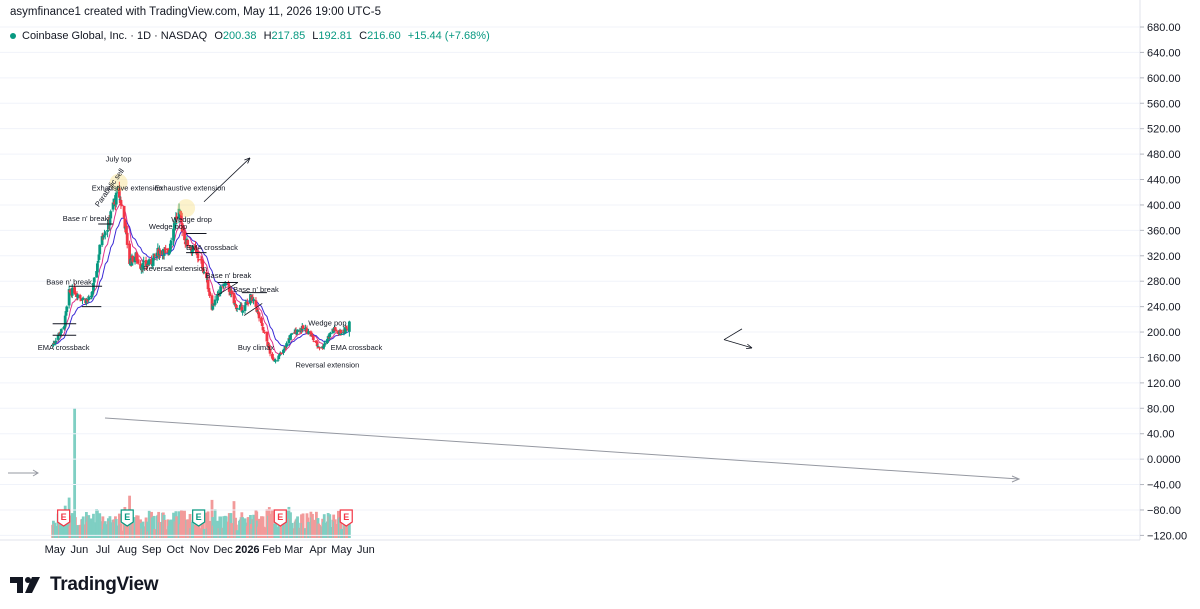 This screenshot has width=1200, height=609. What do you see at coordinates (1164, 206) in the screenshot?
I see `price-tick-label: 400.00` at bounding box center [1164, 206].